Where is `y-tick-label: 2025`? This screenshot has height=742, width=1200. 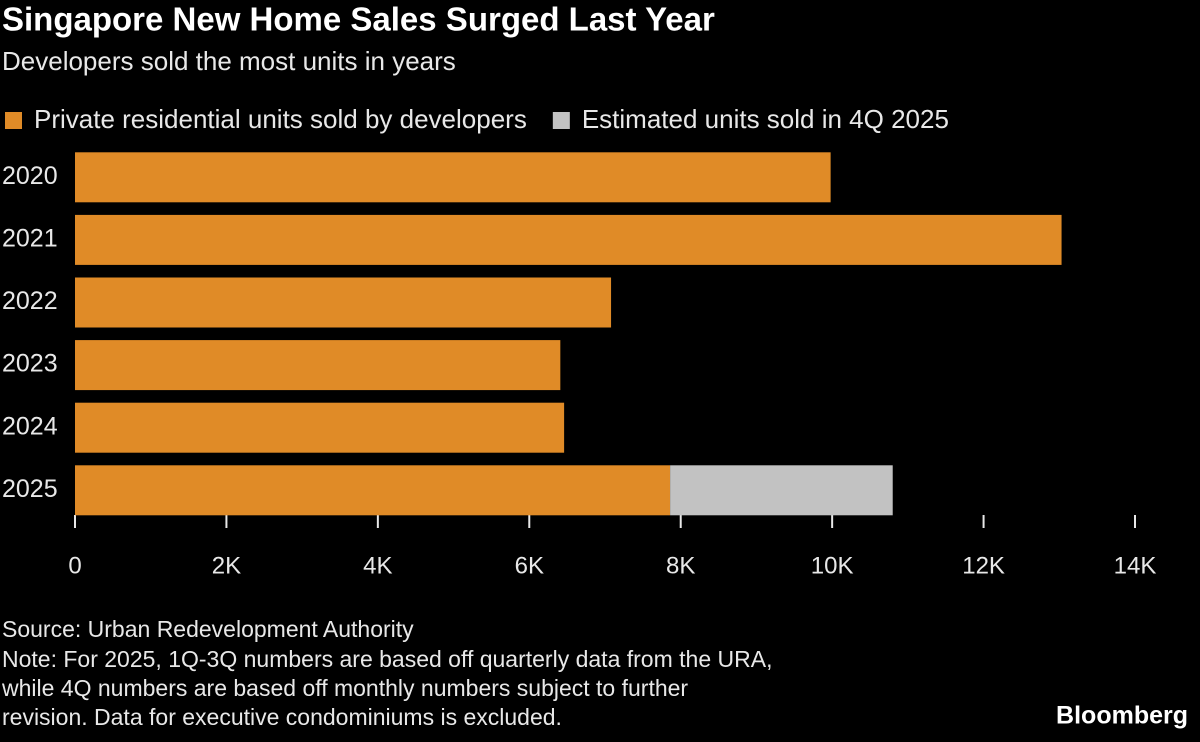
y-tick-label: 2025 is located at coordinates (30, 489).